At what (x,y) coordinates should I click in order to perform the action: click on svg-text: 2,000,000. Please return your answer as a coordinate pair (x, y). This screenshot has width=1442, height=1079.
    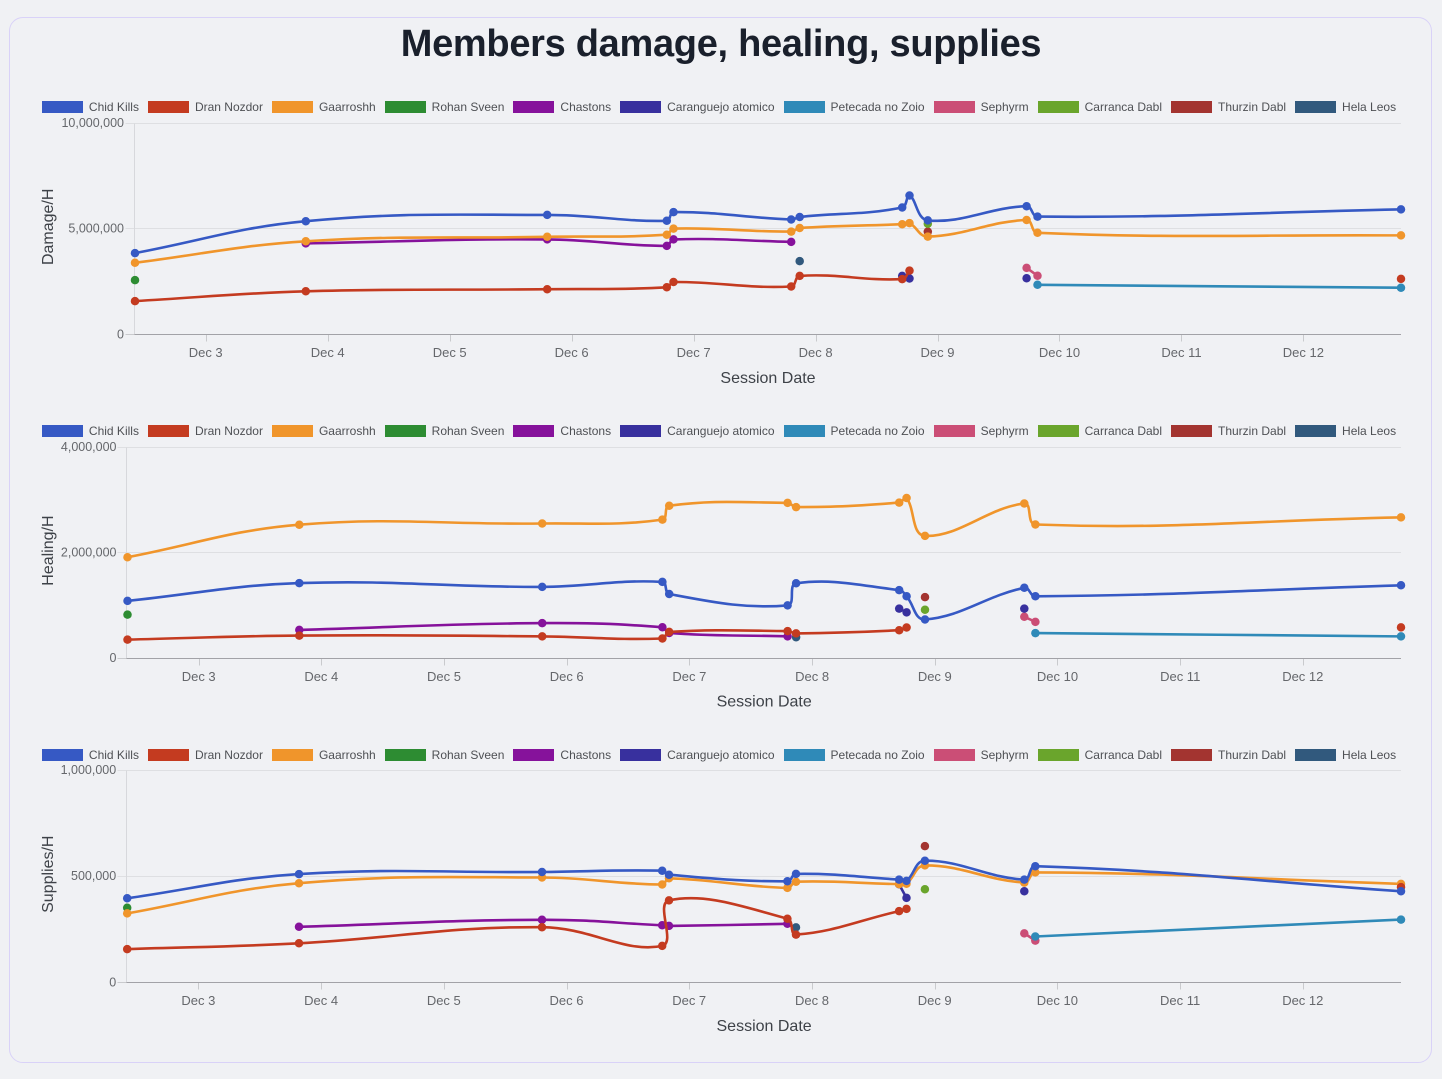
    Looking at the image, I should click on (89, 553).